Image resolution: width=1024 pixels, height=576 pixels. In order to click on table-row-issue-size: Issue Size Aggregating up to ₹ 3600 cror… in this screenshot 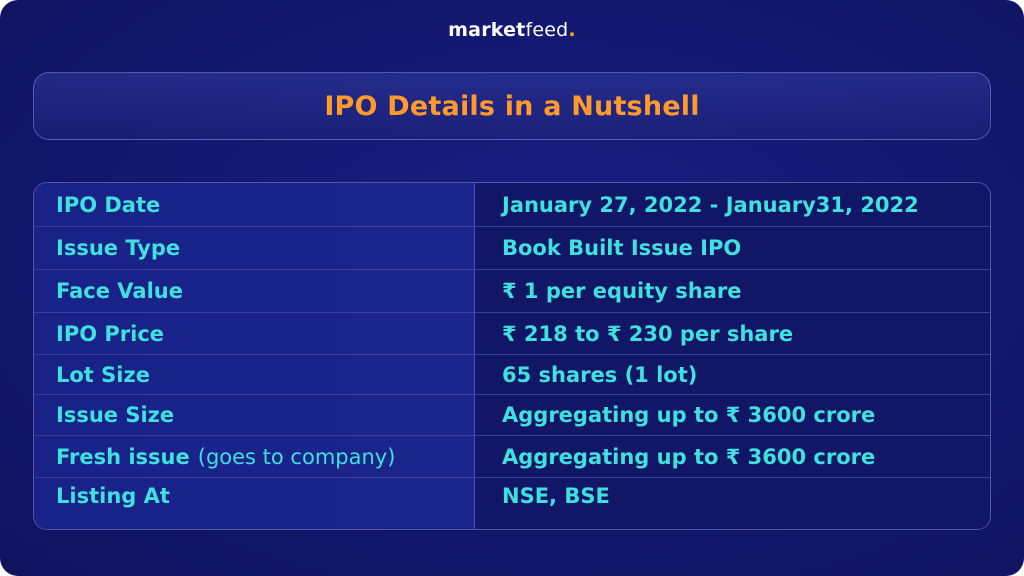, I will do `click(512, 415)`.